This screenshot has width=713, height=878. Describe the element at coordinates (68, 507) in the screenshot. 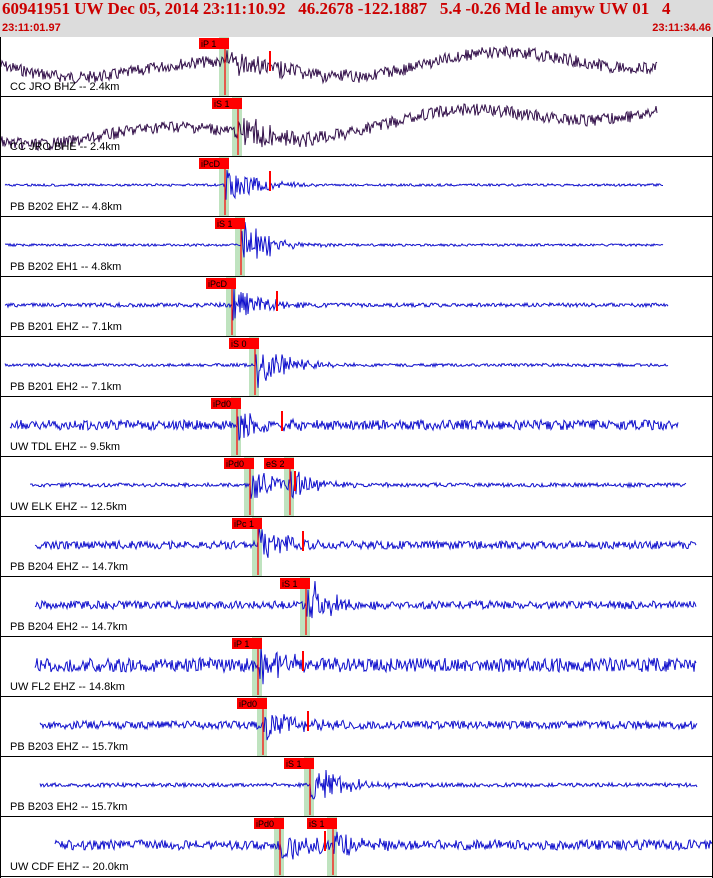

I see `station-label: UW ELK EHZ -- 12.5km` at that location.